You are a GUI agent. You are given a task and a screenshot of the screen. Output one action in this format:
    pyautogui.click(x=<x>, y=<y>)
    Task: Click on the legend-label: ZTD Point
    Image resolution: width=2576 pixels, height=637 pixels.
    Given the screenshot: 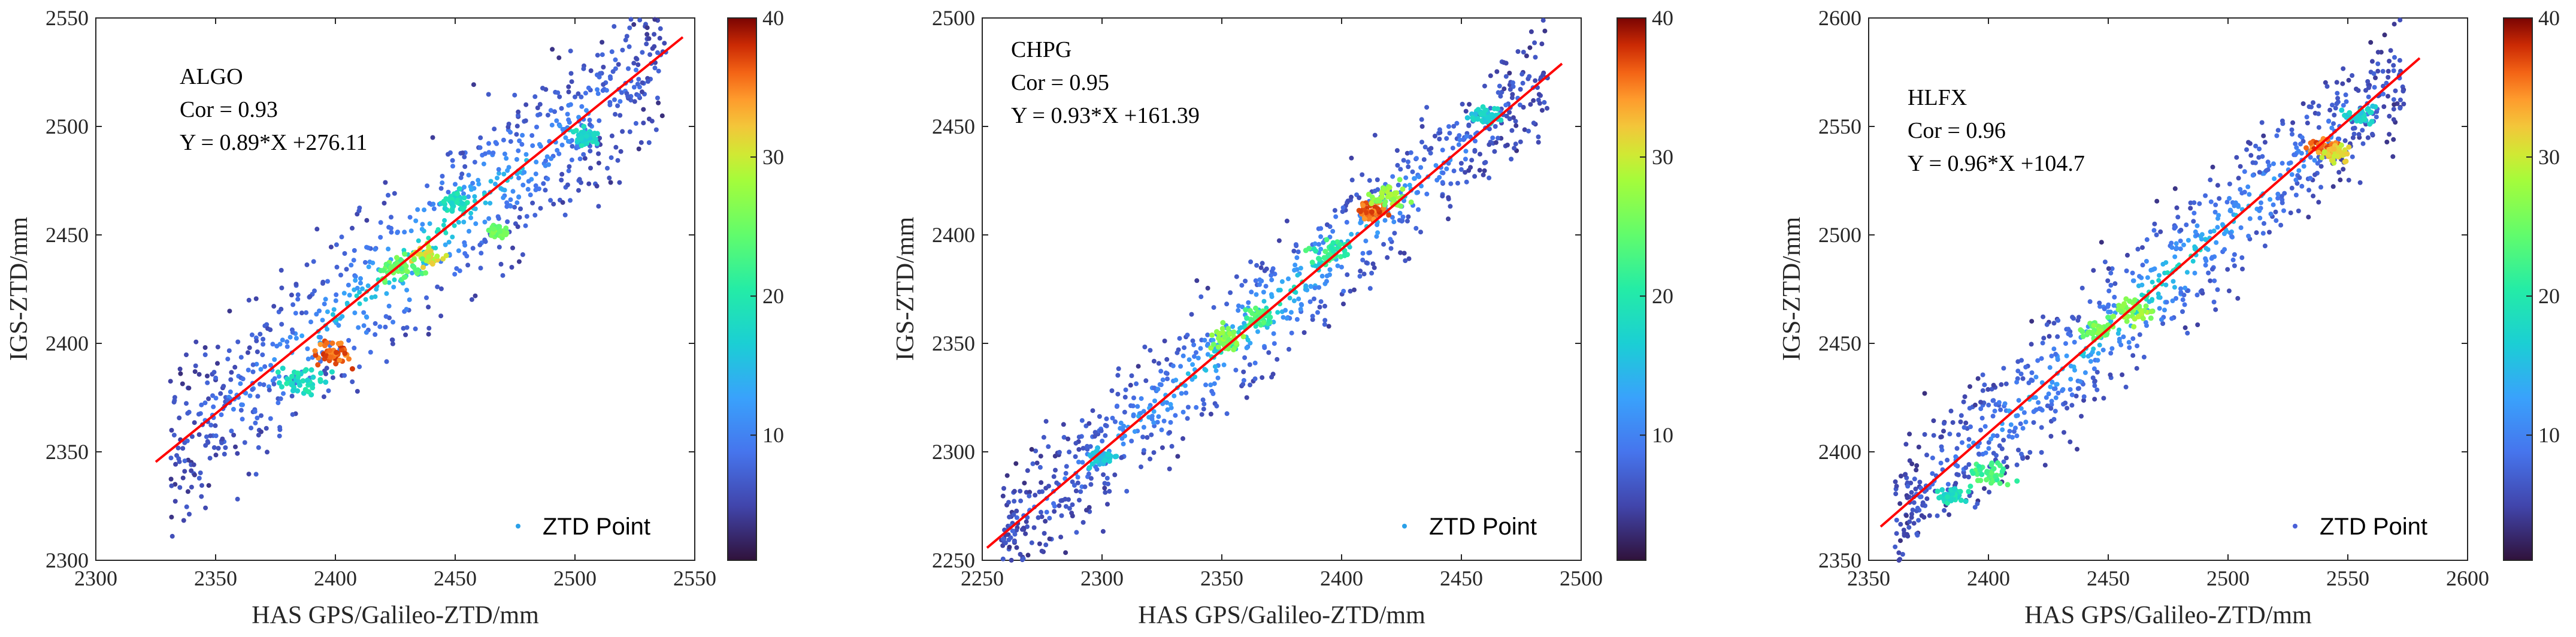 What is the action you would take?
    pyautogui.click(x=2373, y=527)
    